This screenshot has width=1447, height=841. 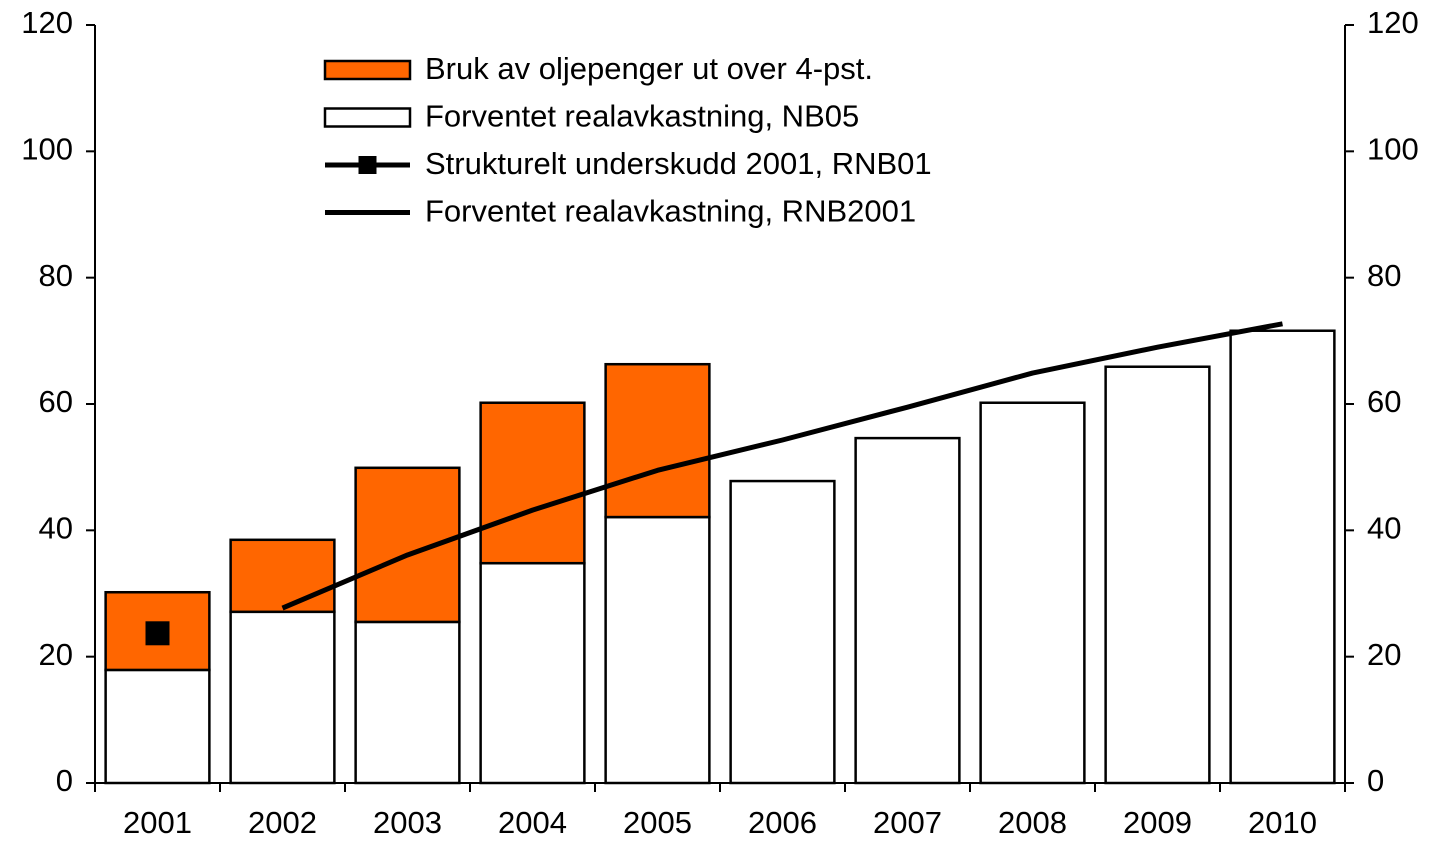 What do you see at coordinates (907, 822) in the screenshot?
I see `x-tick-label: 2007` at bounding box center [907, 822].